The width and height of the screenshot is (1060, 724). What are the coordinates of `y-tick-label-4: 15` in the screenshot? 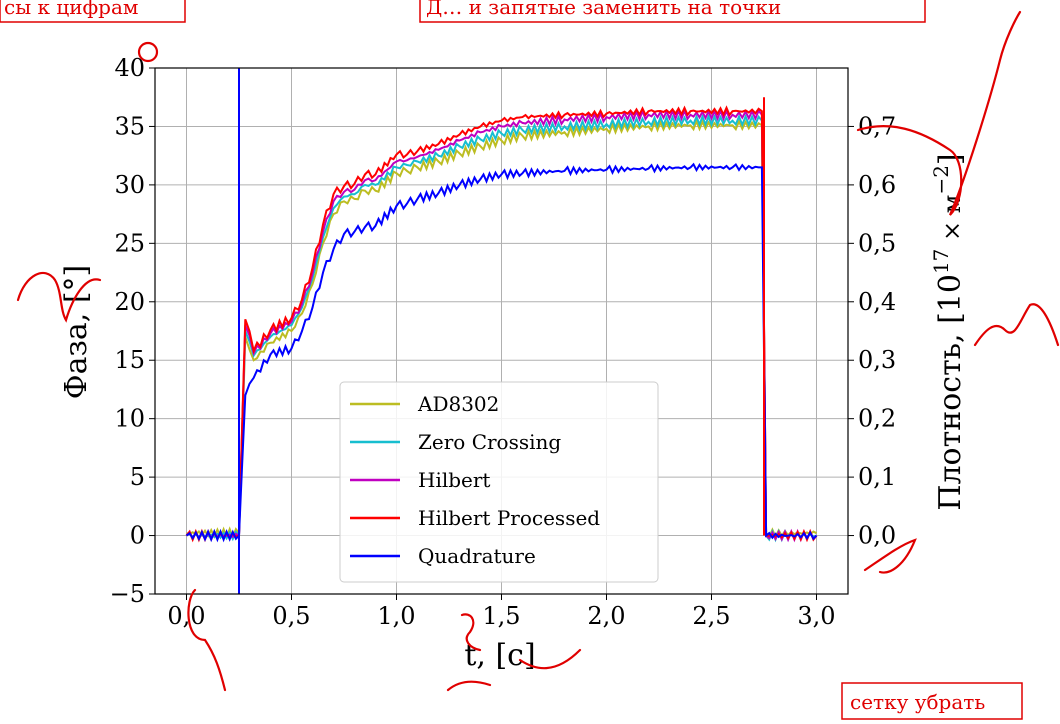 It's located at (129, 360).